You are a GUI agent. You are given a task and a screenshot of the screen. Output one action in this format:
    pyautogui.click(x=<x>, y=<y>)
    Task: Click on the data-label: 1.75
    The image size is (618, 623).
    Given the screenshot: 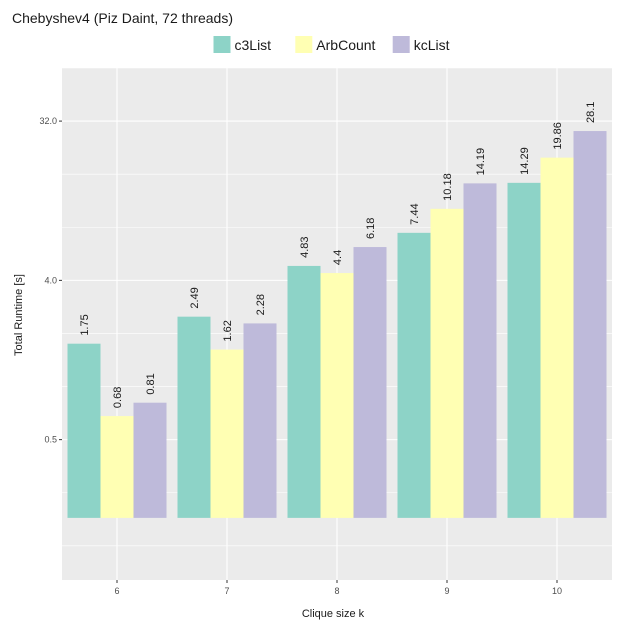 What is the action you would take?
    pyautogui.click(x=85, y=324)
    